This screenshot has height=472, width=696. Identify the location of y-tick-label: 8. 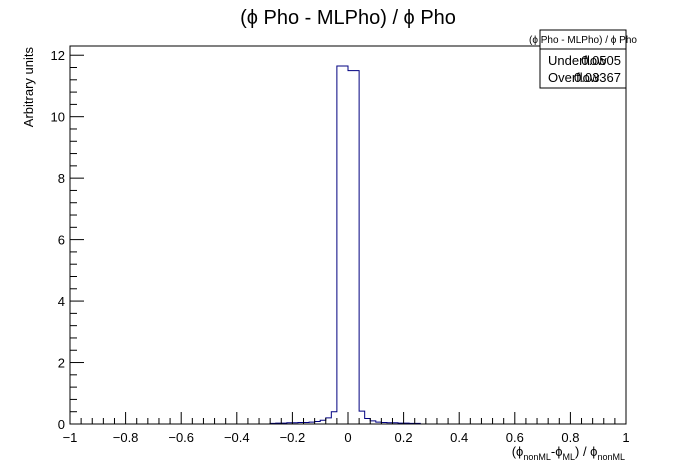
(61, 178).